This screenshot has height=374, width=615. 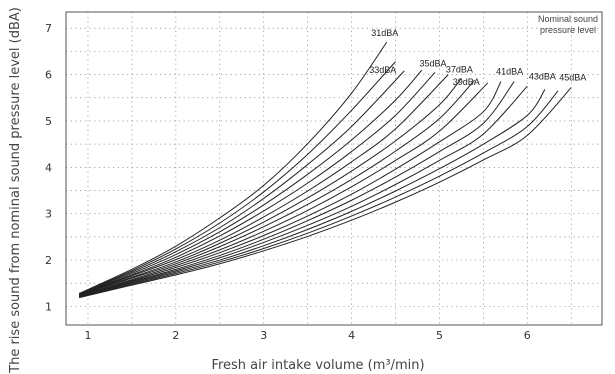 I want to click on y-tick-label: 7, so click(x=48, y=28).